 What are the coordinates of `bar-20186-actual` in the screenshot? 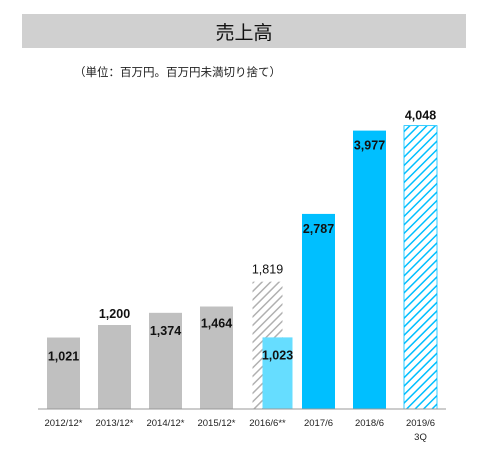 It's located at (369, 270).